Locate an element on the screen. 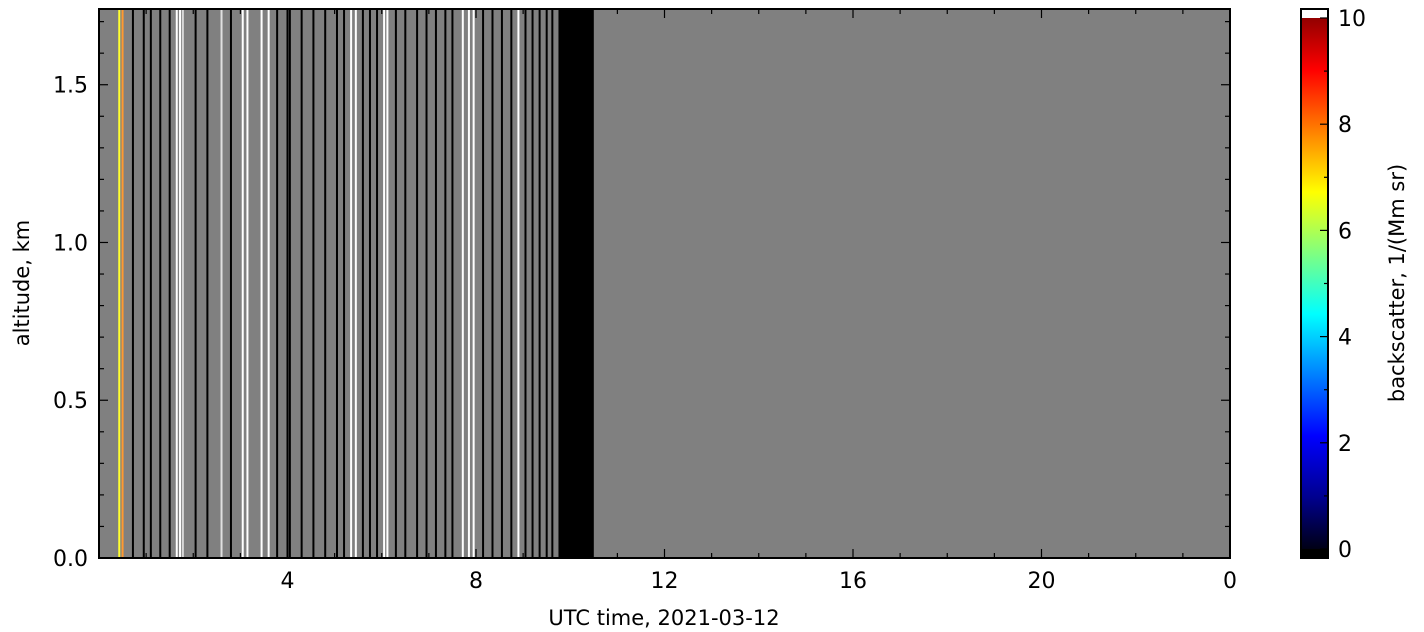 The image size is (1424, 632). colorbar-label: backscatter, 1/(Mm sr) is located at coordinates (1397, 283).